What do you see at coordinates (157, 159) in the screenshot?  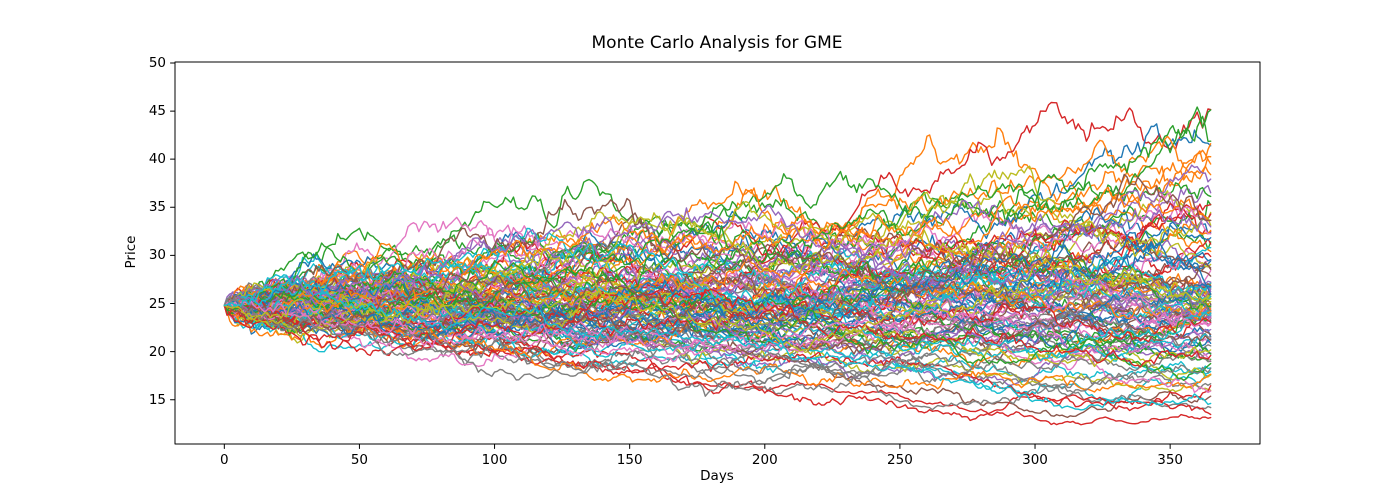 I see `y-tick-label: 40` at bounding box center [157, 159].